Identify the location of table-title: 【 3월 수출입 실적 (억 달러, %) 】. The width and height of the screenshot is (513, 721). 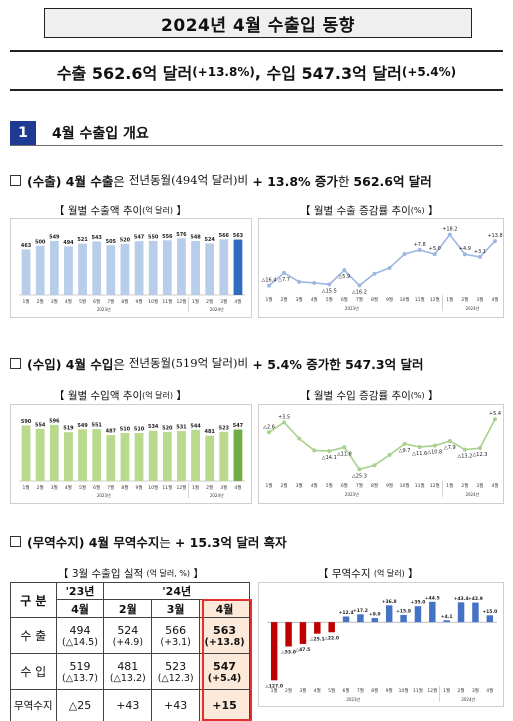
(131, 573).